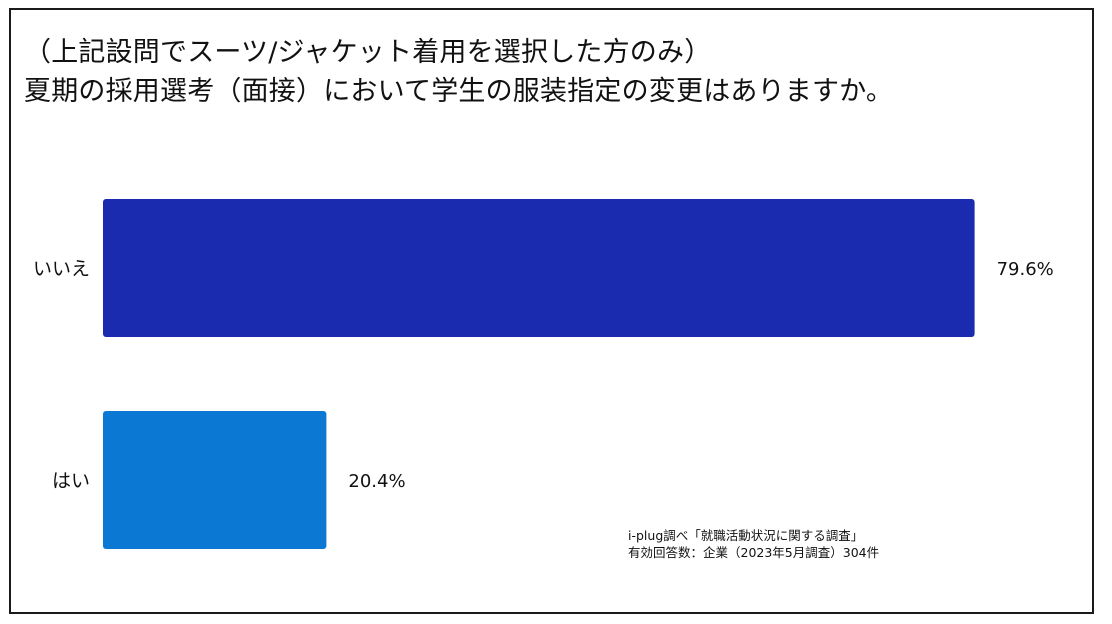  I want to click on chart-title-line-2: 夏期の採用選考（面接）において学生の服装指定の変更はありますか。, so click(459, 91).